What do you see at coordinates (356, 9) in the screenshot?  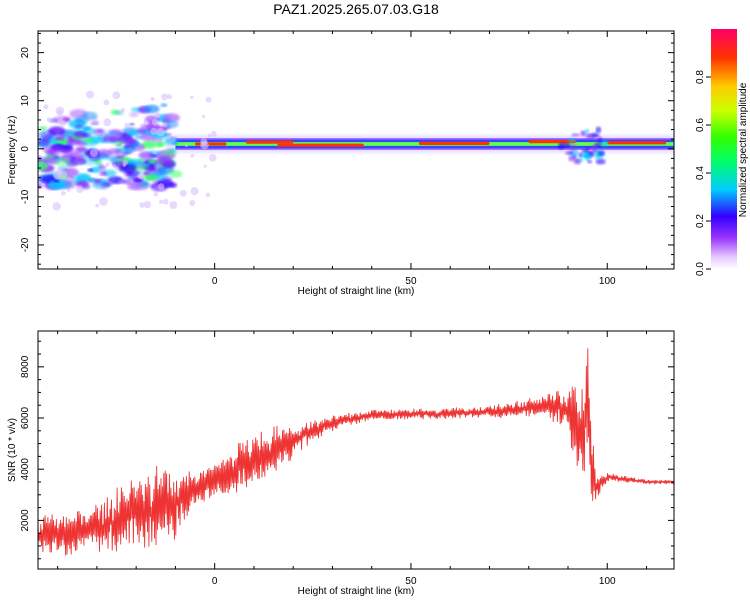 I see `figure-title: PAZ1.2025.265.07.03.G18` at bounding box center [356, 9].